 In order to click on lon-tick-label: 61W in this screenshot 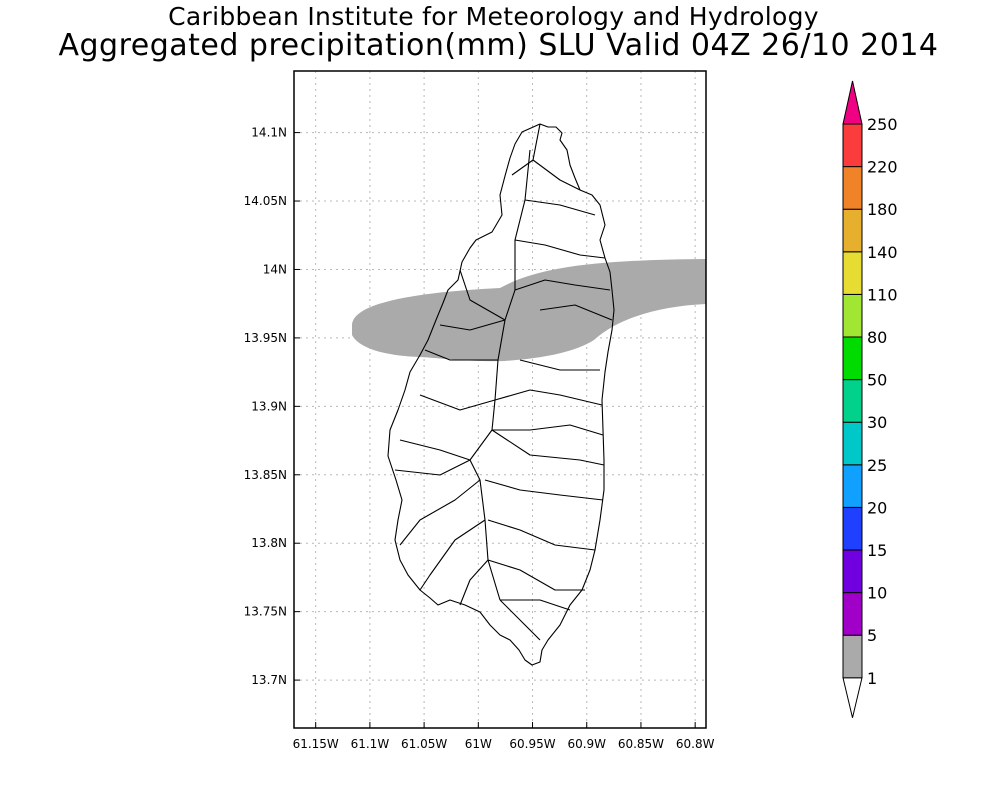, I will do `click(478, 744)`.